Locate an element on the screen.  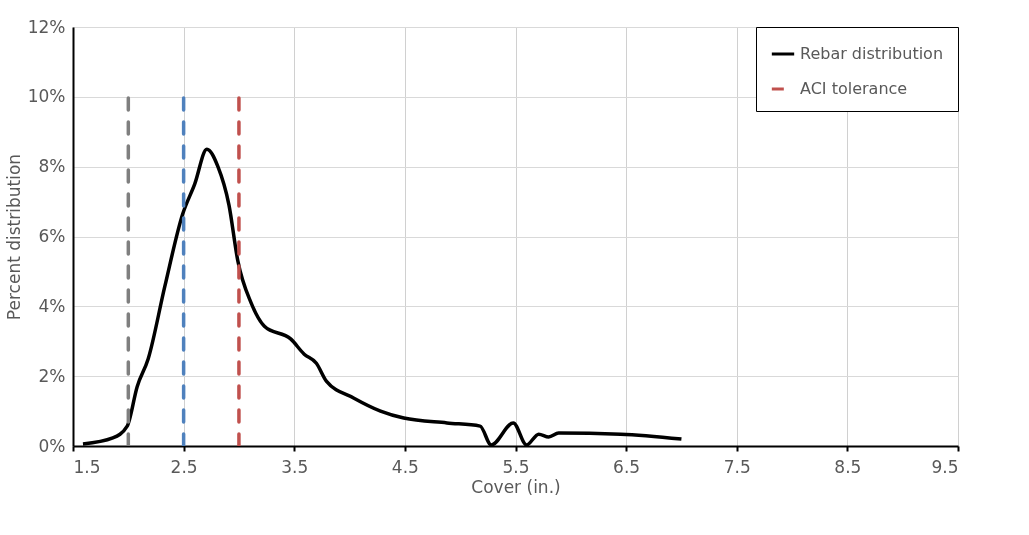
y-tick-label: 8% is located at coordinates (52, 166).